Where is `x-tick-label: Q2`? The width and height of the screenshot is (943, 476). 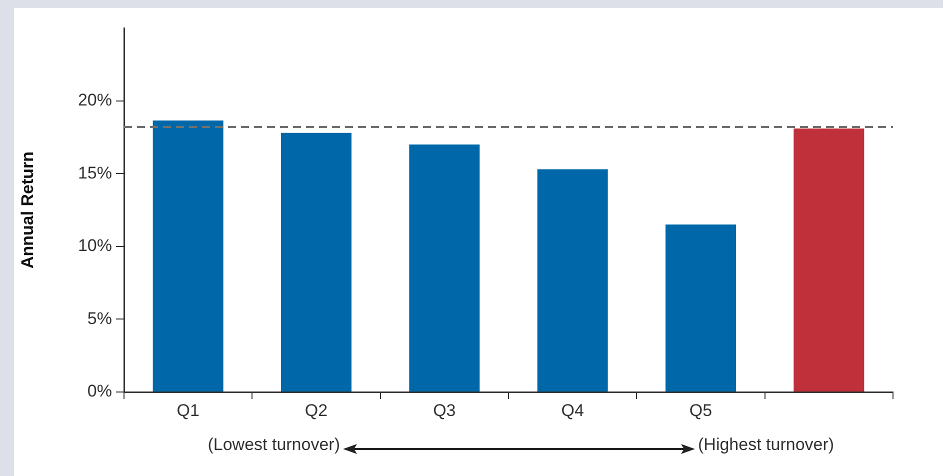
x-tick-label: Q2 is located at coordinates (316, 410).